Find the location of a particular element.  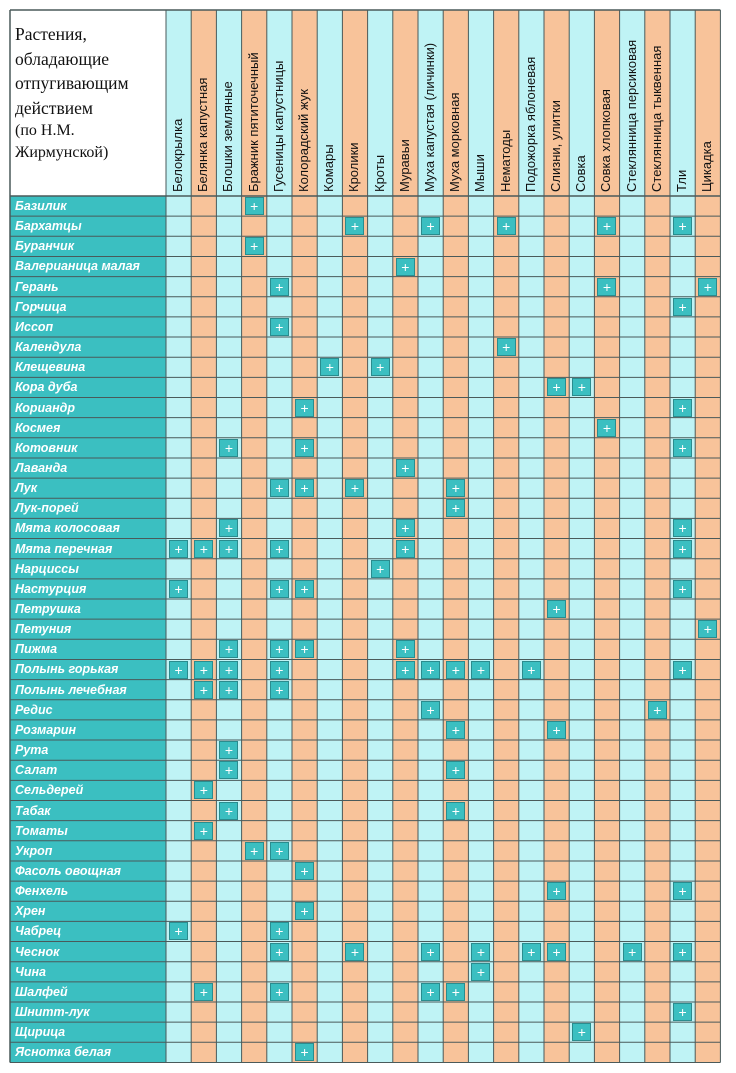

column-header: Белокрылка is located at coordinates (179, 103).